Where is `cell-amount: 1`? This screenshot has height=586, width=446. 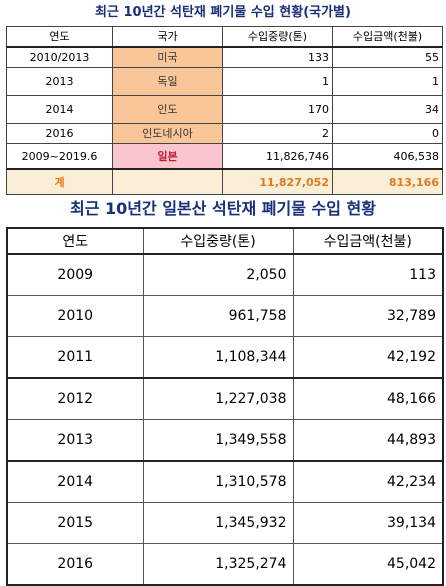 cell-amount: 1 is located at coordinates (387, 81).